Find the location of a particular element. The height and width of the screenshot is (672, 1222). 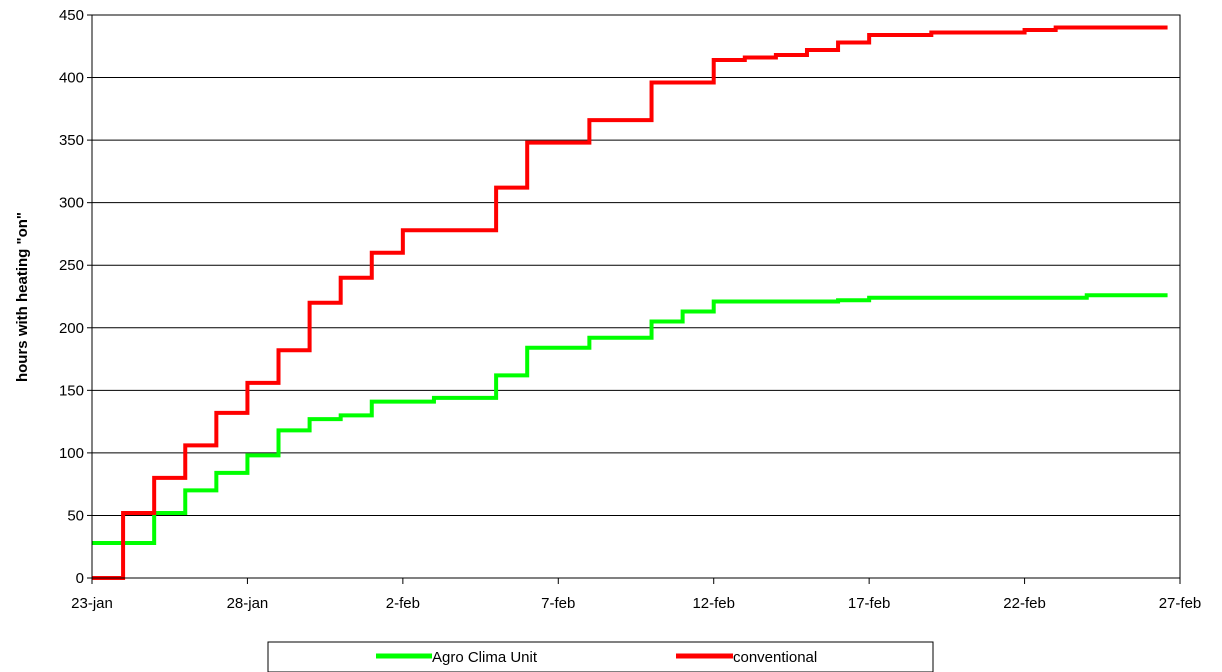

legend-label-conventional: conventional is located at coordinates (775, 657).